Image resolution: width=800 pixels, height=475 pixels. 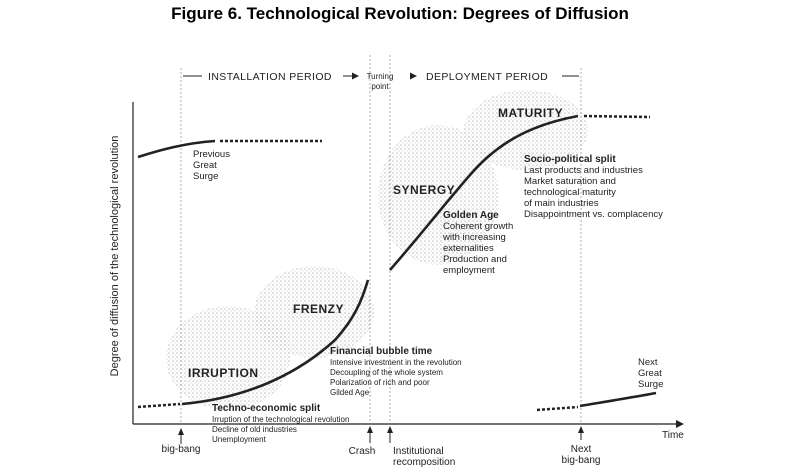 I want to click on next-surge-line2: Great, so click(x=650, y=373).